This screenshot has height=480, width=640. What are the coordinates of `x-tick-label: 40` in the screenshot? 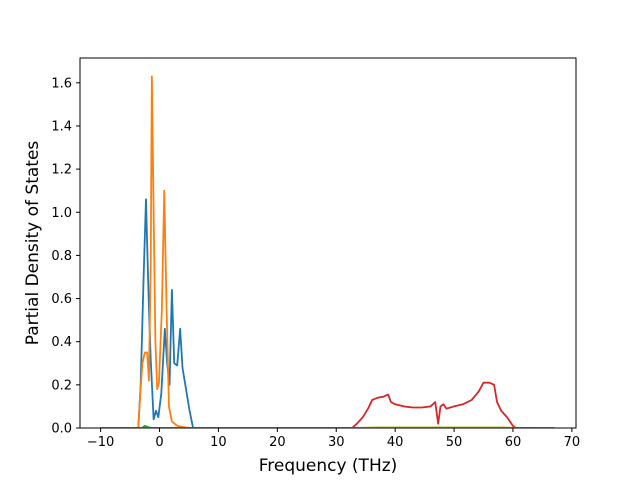 It's located at (395, 442).